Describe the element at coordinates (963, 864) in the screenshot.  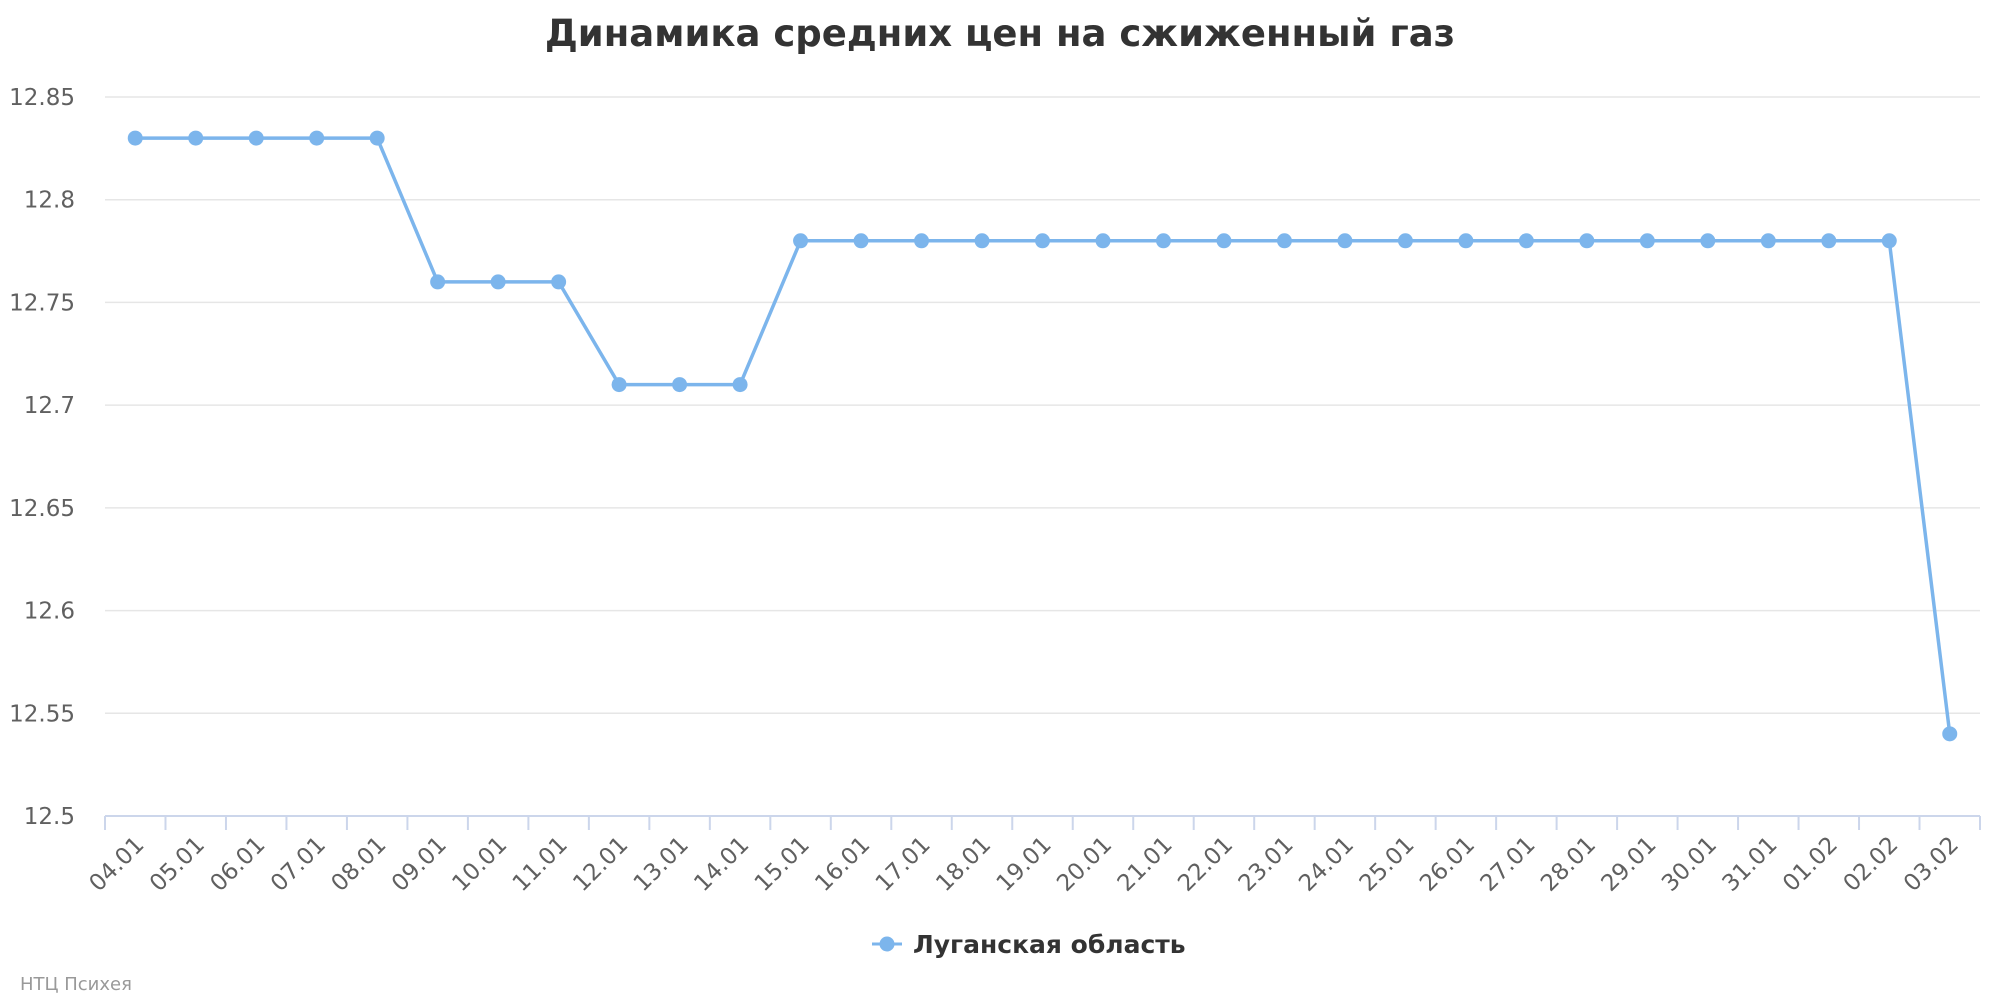
I see `x-tick-label: 18.01` at that location.